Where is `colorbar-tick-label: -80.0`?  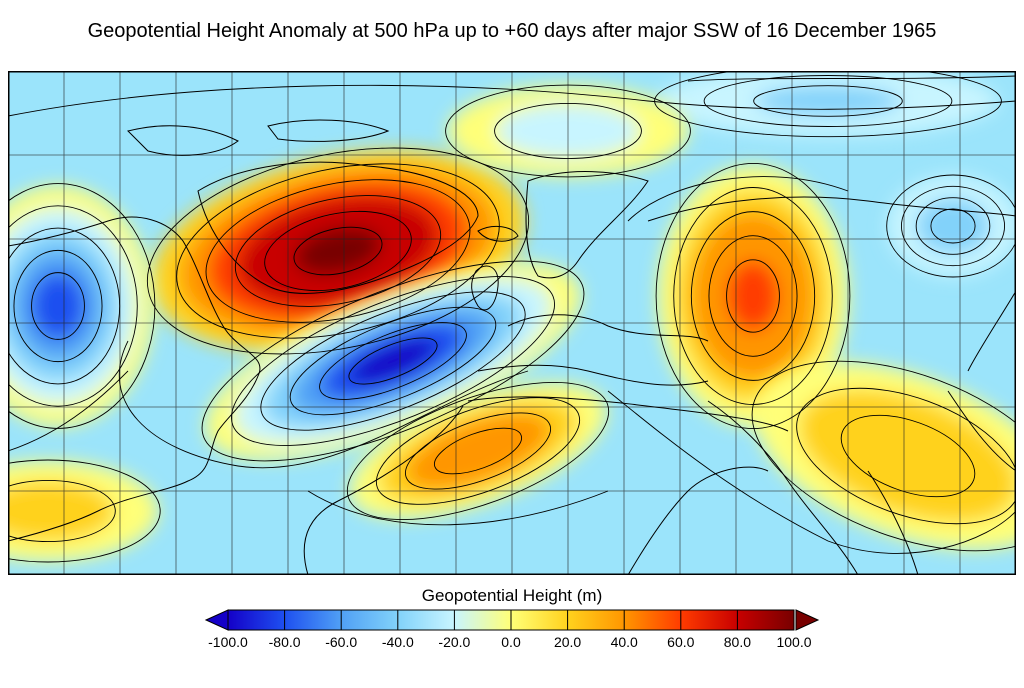 colorbar-tick-label: -80.0 is located at coordinates (284, 642).